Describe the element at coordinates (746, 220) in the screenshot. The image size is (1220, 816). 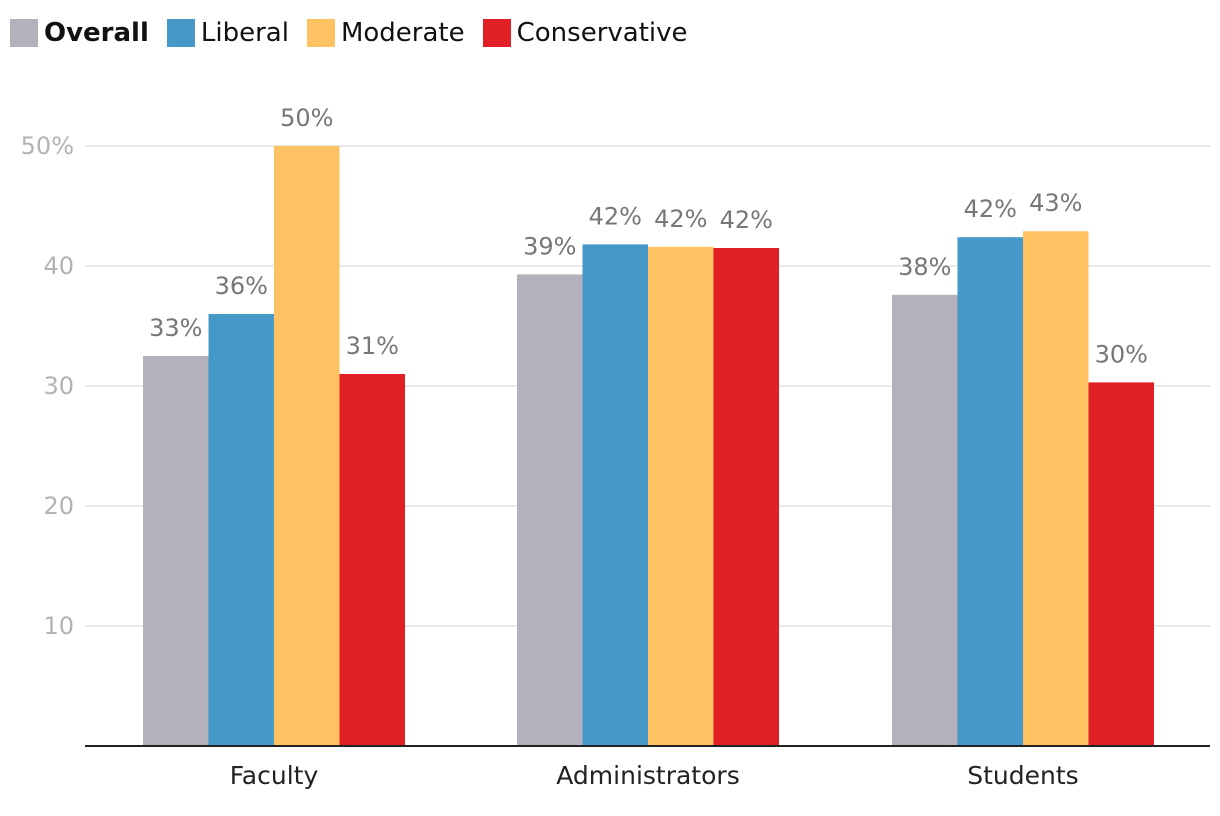
I see `data-label-conservative-administrators: 42%` at that location.